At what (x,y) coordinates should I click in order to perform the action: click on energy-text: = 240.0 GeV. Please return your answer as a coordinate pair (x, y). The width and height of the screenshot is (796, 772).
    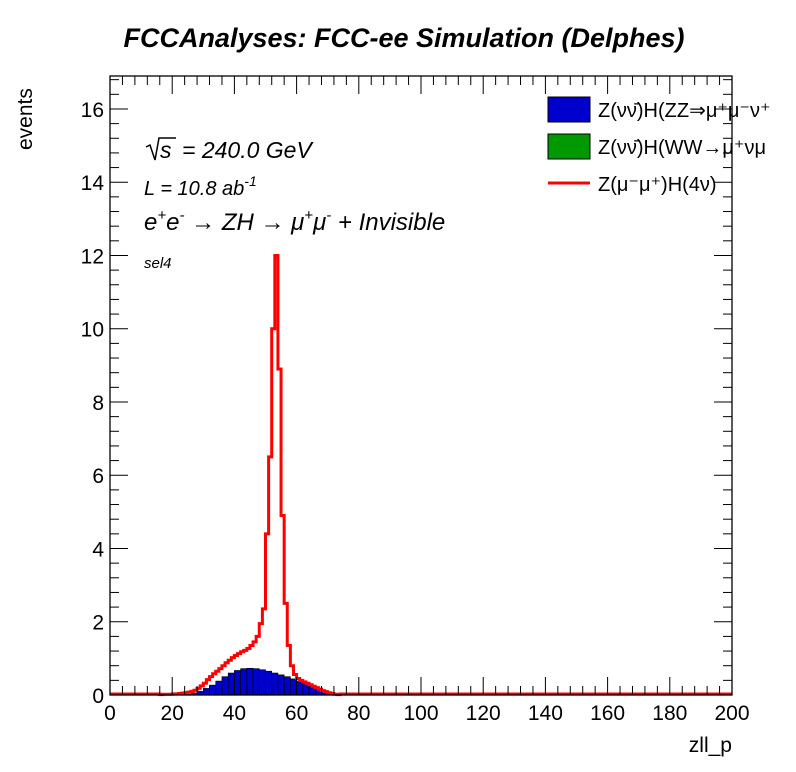
    Looking at the image, I should click on (248, 150).